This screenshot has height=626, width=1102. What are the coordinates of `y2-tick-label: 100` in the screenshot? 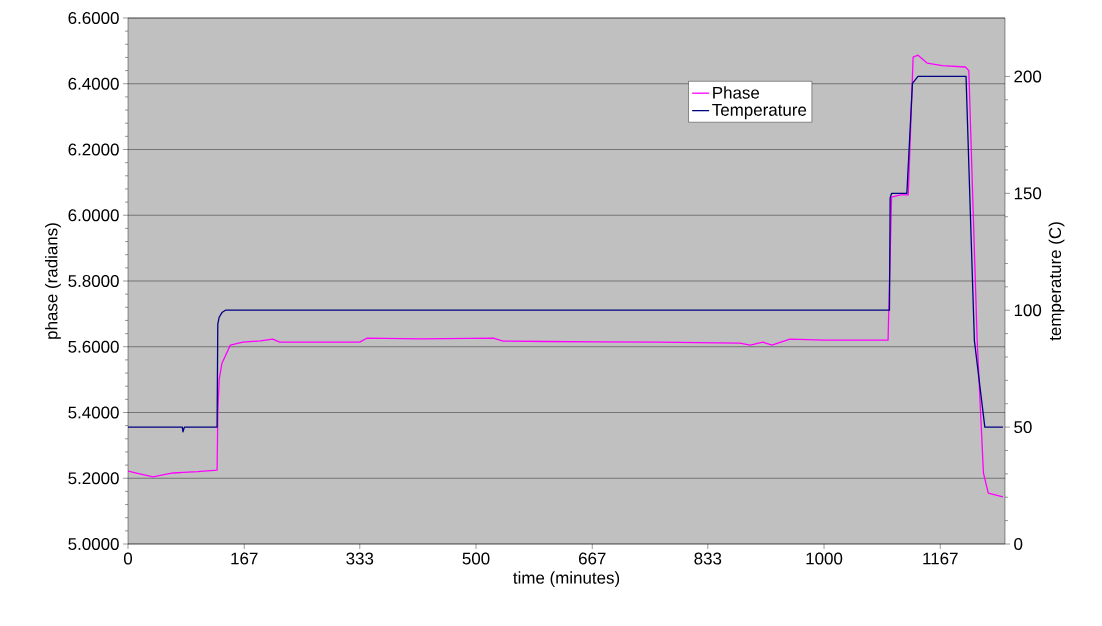 It's located at (1028, 310).